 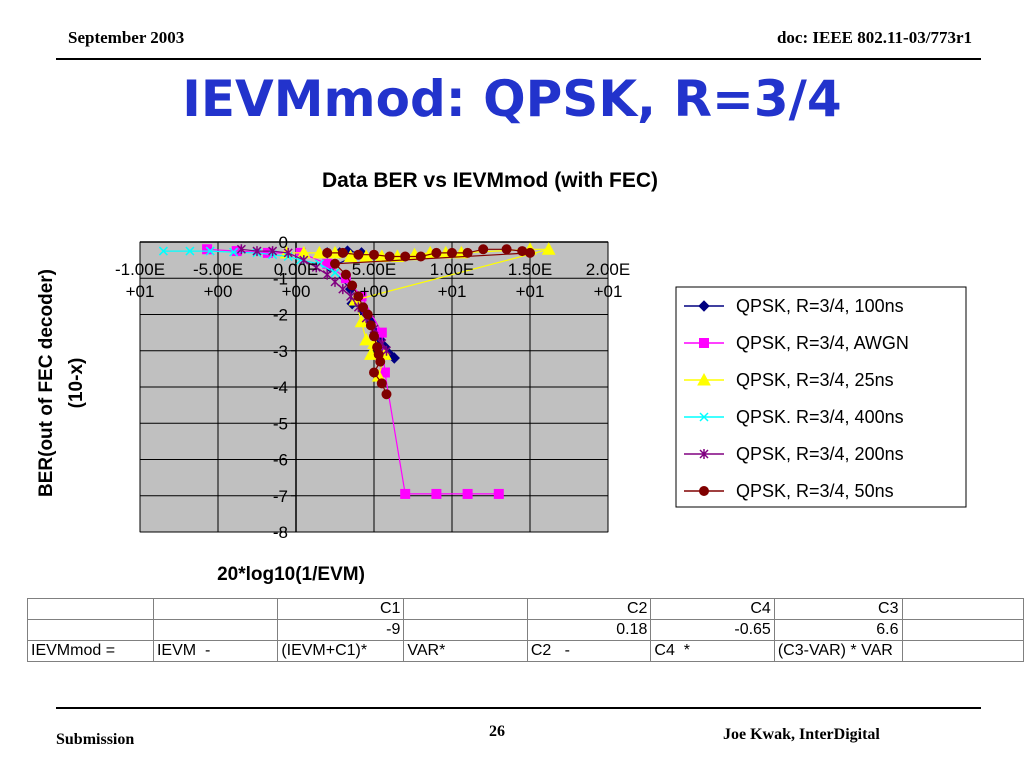 I want to click on x-tick-label-6-line-0: 2.00E, so click(x=608, y=269).